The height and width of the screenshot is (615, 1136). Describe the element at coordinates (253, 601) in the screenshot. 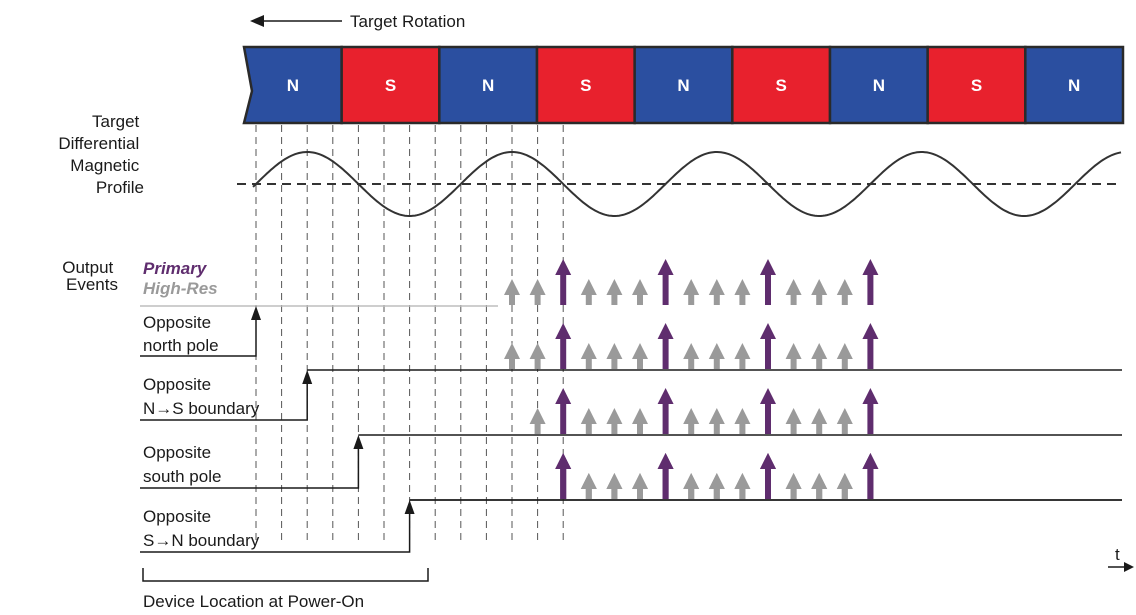

I see `footer-label: Device Location at Power-On` at that location.